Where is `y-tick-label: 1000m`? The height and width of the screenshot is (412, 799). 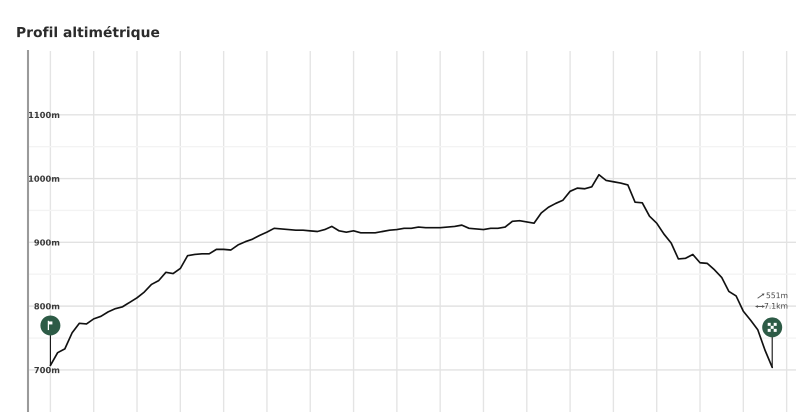
y-tick-label: 1000m is located at coordinates (44, 179).